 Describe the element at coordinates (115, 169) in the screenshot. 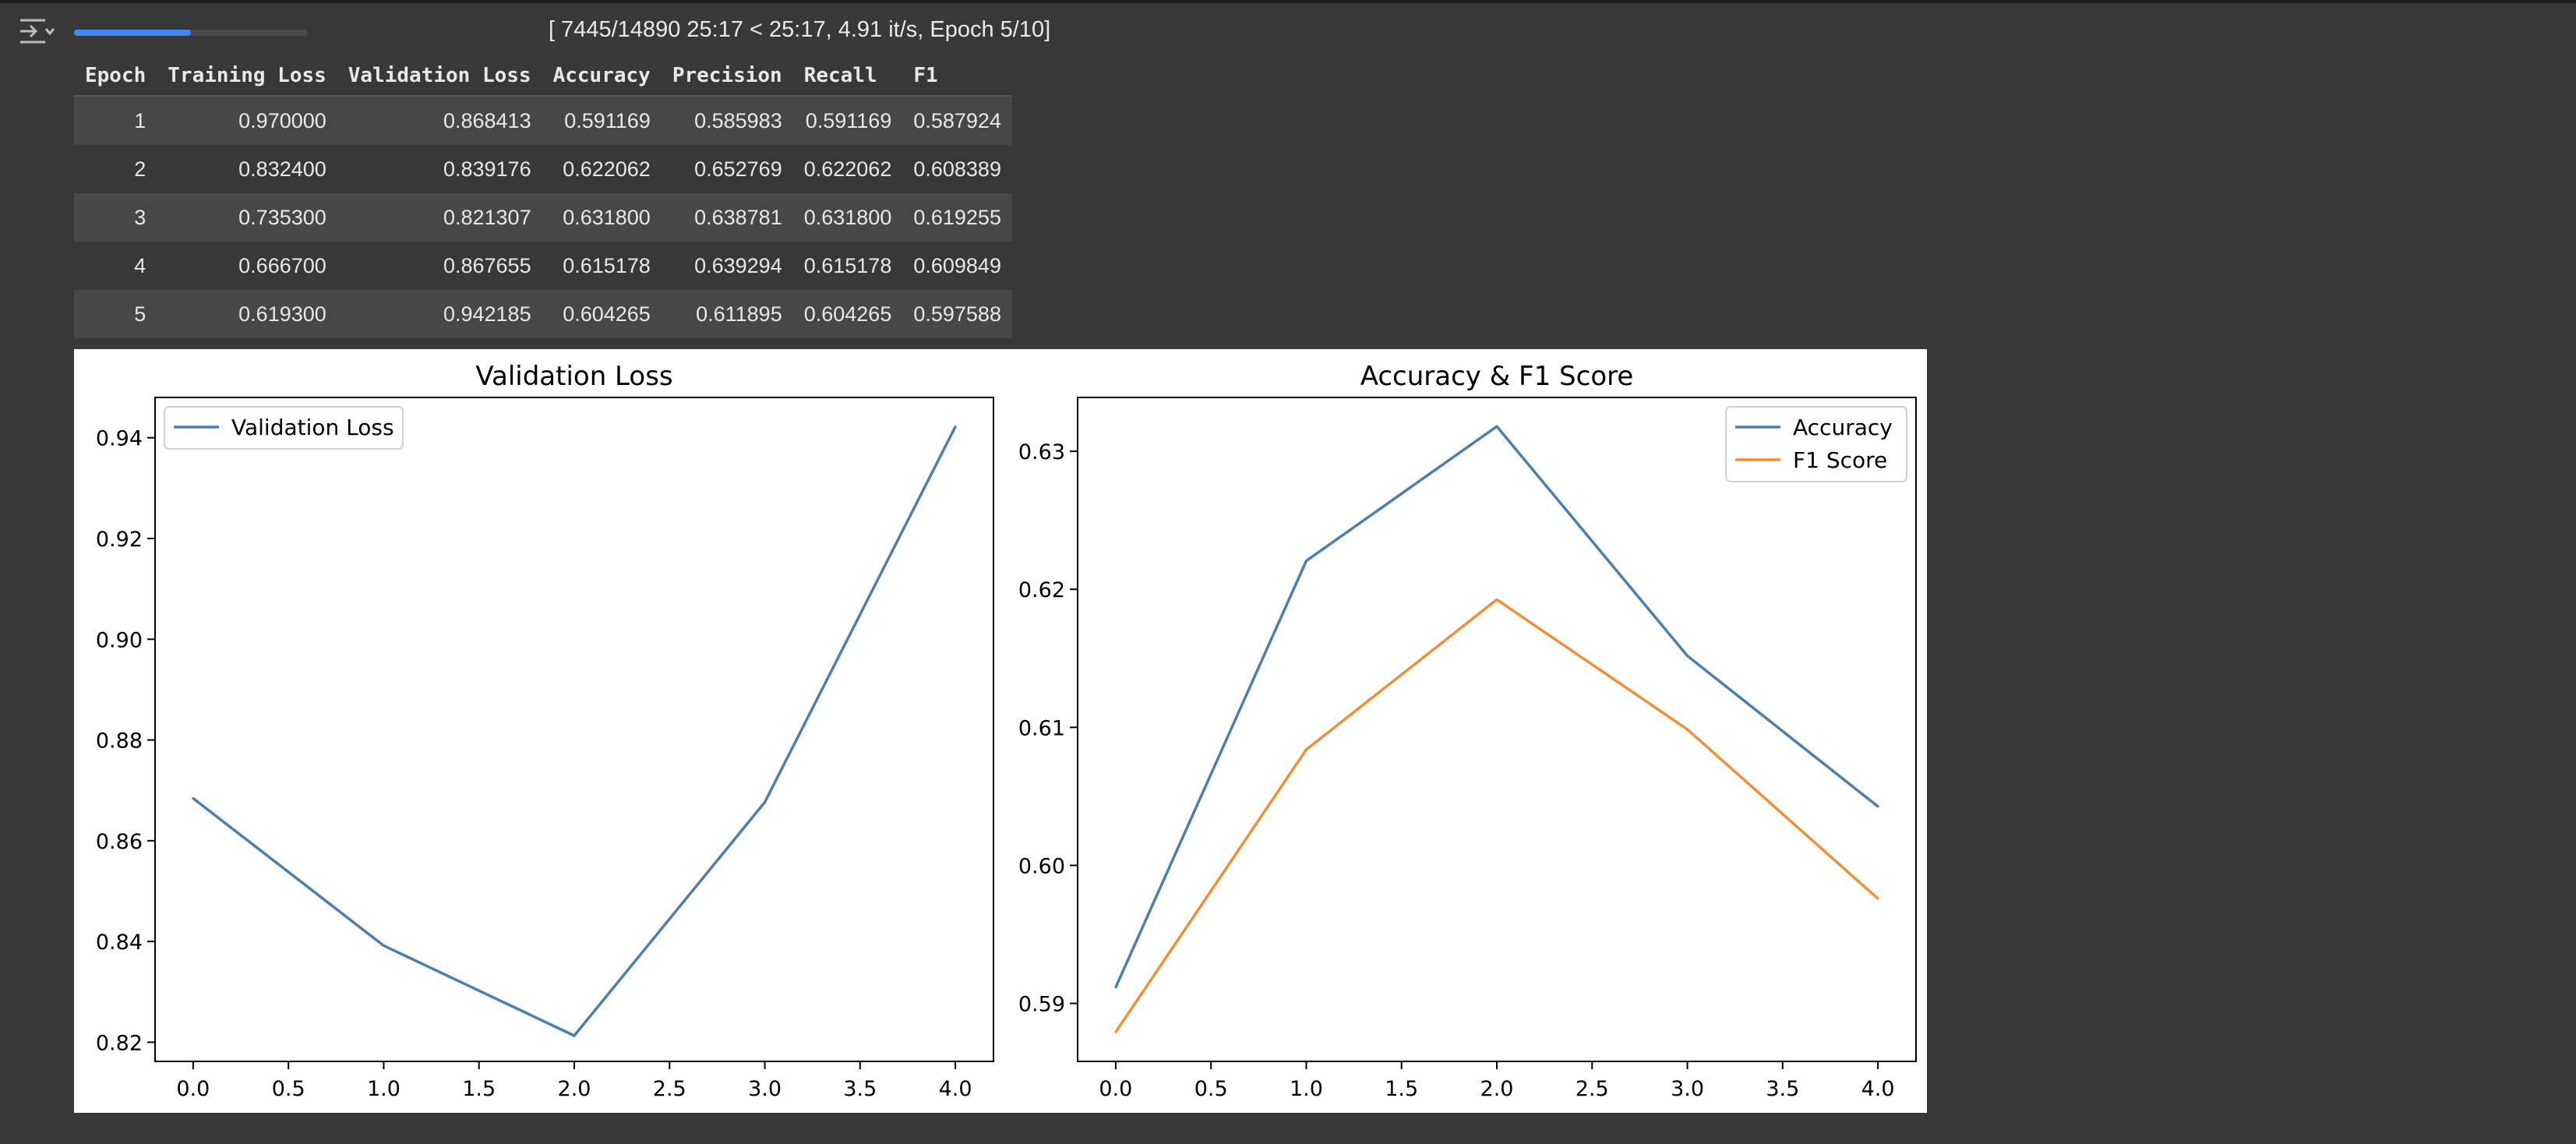

I see `cell-epoch: 2` at that location.